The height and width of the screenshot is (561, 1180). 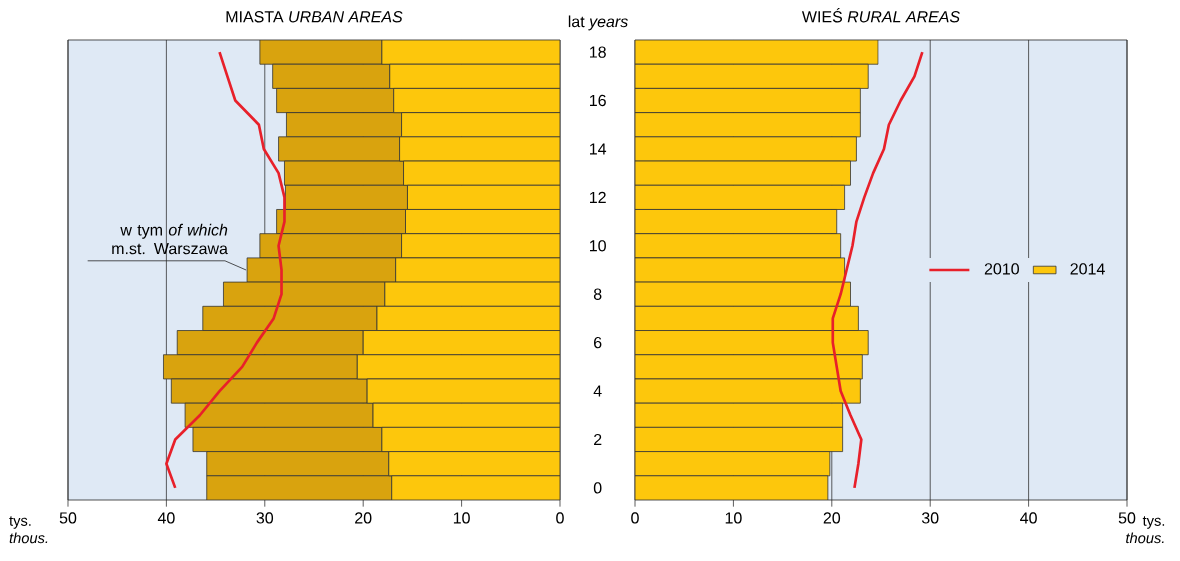 I want to click on y-tick-label: 14, so click(x=598, y=149).